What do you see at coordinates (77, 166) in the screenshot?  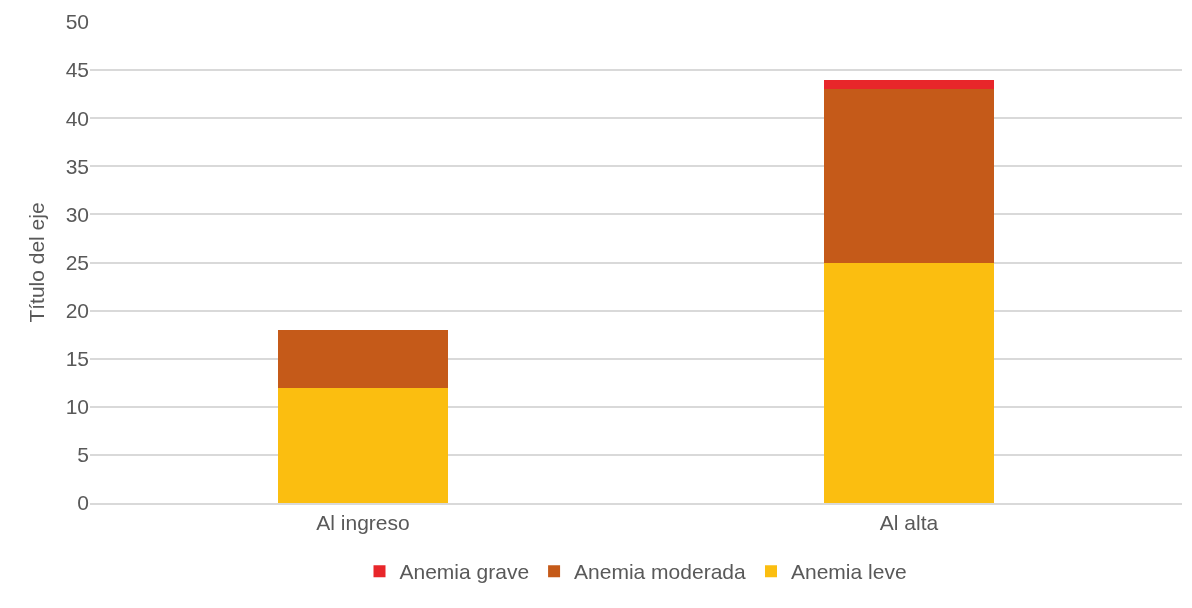 I see `y-tick-label: 35` at bounding box center [77, 166].